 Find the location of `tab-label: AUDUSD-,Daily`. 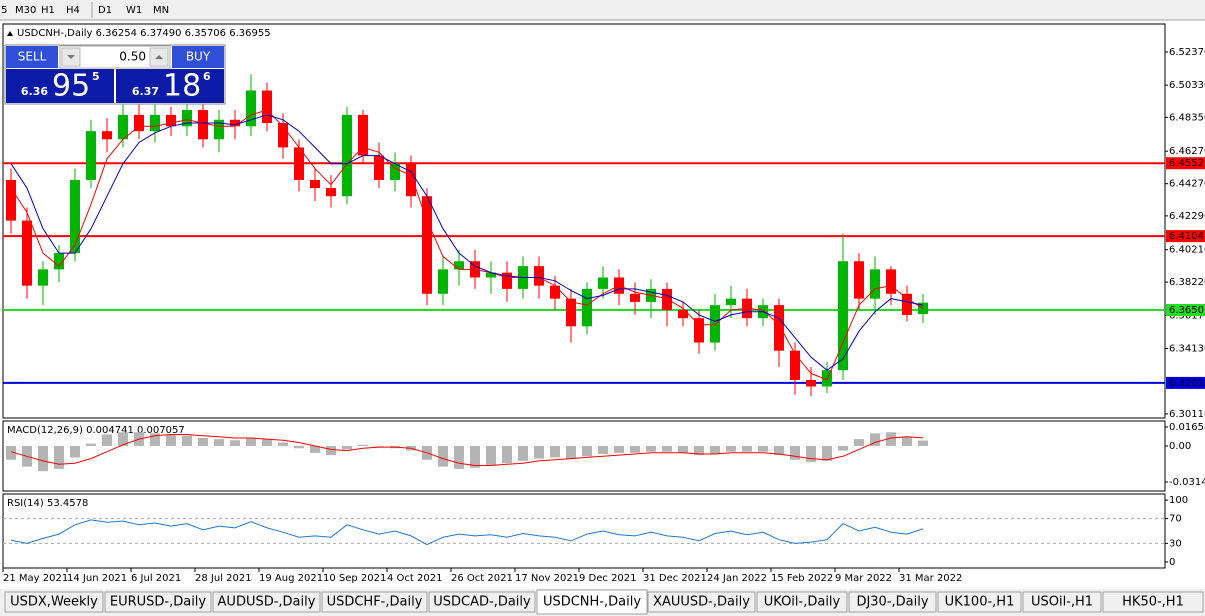

tab-label: AUDUSD-,Daily is located at coordinates (267, 602).